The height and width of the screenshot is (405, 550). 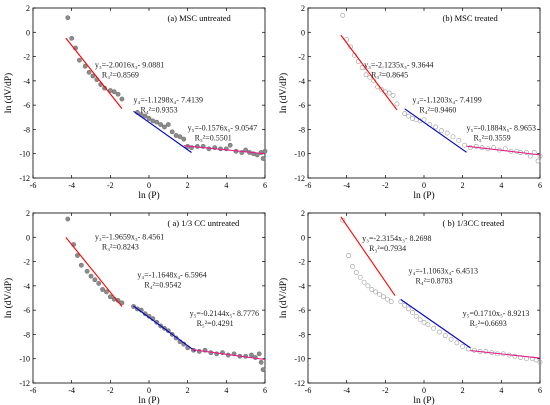 What do you see at coordinates (204, 223) in the screenshot?
I see `chart-title: ( a) 1/3 CC untreated` at bounding box center [204, 223].